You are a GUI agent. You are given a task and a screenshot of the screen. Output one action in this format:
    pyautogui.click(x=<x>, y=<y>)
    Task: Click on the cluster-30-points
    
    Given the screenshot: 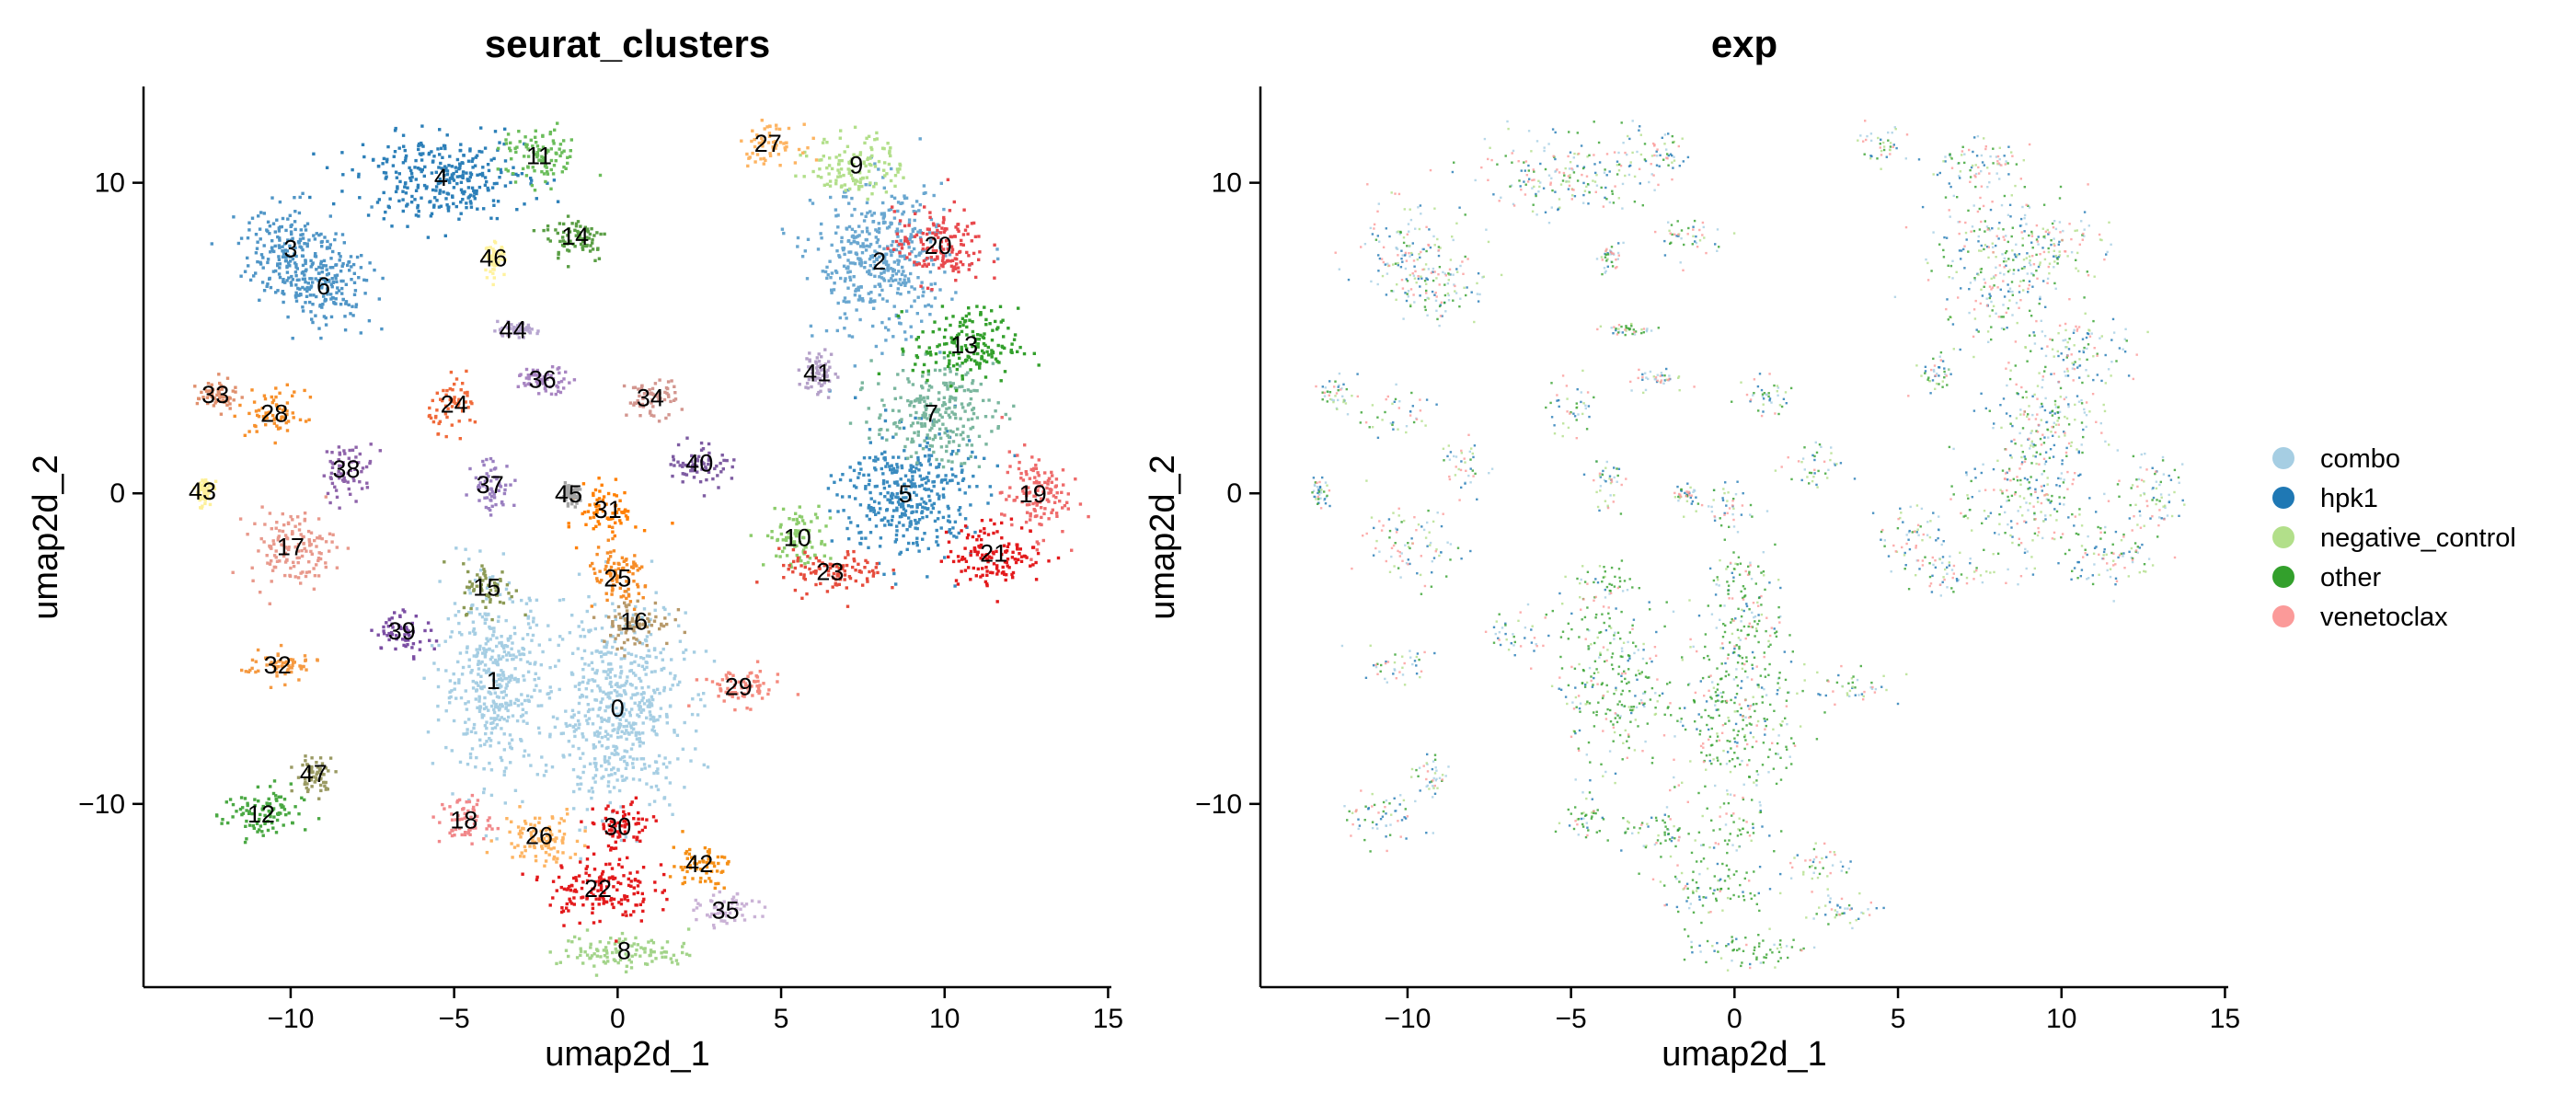 What is the action you would take?
    pyautogui.click(x=621, y=831)
    